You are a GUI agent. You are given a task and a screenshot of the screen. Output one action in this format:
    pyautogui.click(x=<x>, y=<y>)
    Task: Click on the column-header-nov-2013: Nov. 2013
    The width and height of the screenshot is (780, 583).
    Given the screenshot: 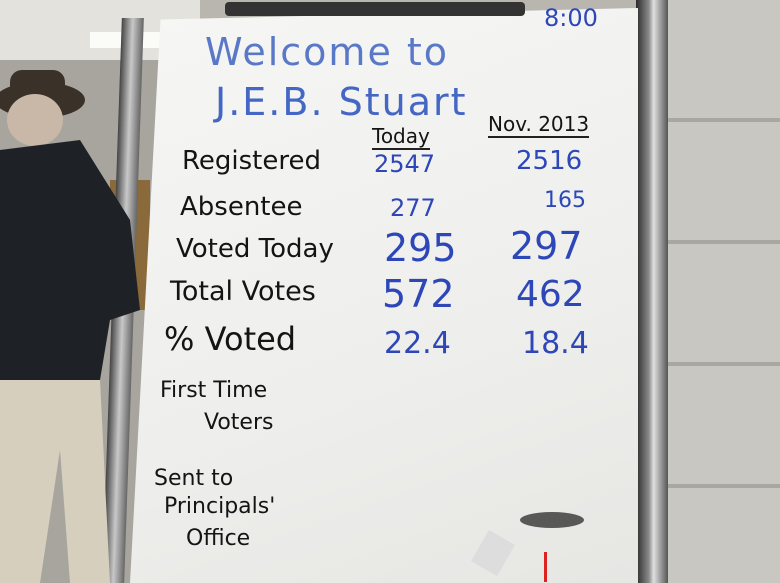 What is the action you would take?
    pyautogui.click(x=539, y=125)
    